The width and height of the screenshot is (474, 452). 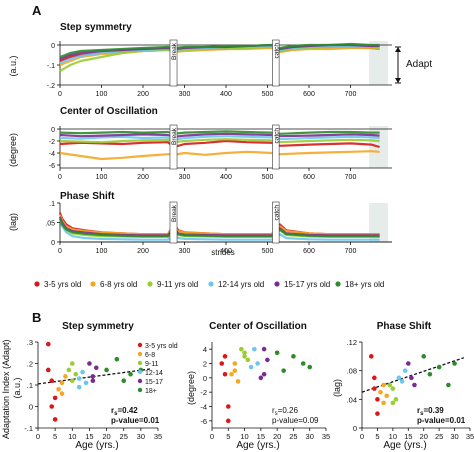 I want to click on inline-legend-item: 12-14, so click(x=150, y=373).